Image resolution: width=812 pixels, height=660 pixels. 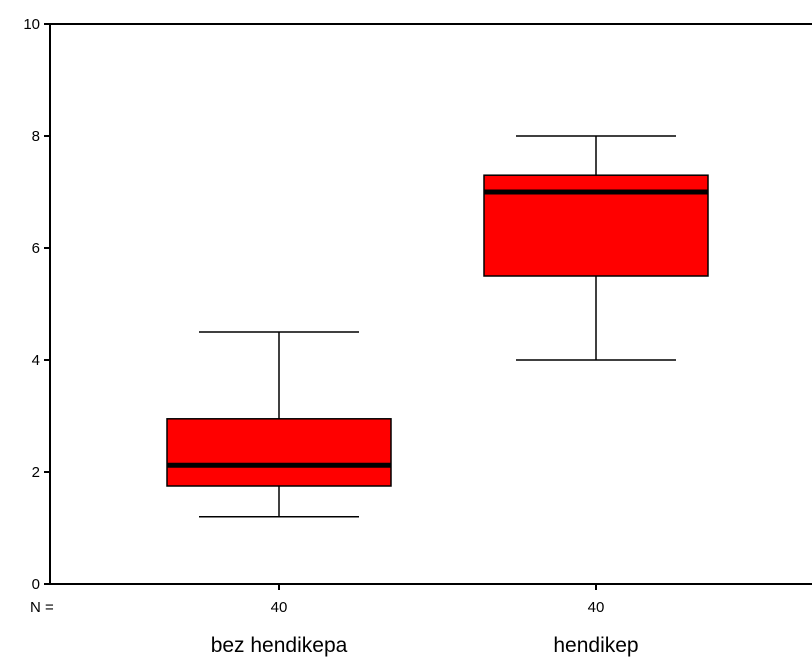 What do you see at coordinates (595, 645) in the screenshot?
I see `category-label: hendikep` at bounding box center [595, 645].